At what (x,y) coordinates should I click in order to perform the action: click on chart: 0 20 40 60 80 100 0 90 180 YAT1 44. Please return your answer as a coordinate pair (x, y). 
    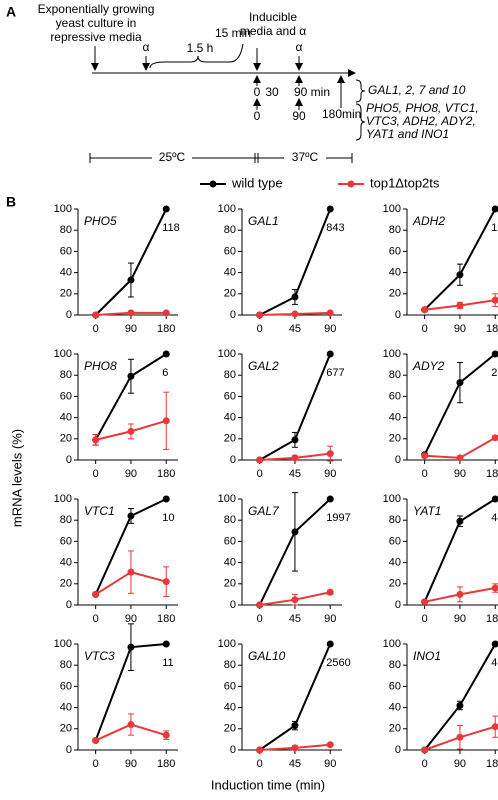
    Looking at the image, I should click on (440, 559).